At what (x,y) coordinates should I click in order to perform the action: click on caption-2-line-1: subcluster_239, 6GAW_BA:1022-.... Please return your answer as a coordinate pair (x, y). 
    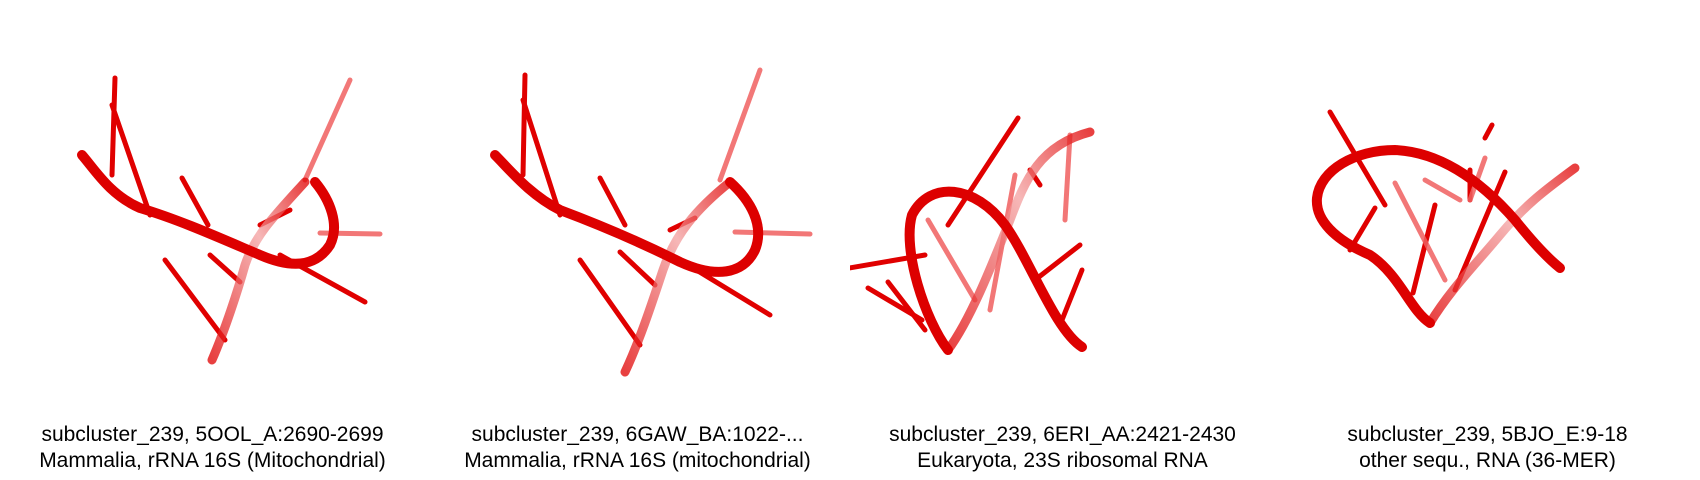
    Looking at the image, I should click on (637, 434).